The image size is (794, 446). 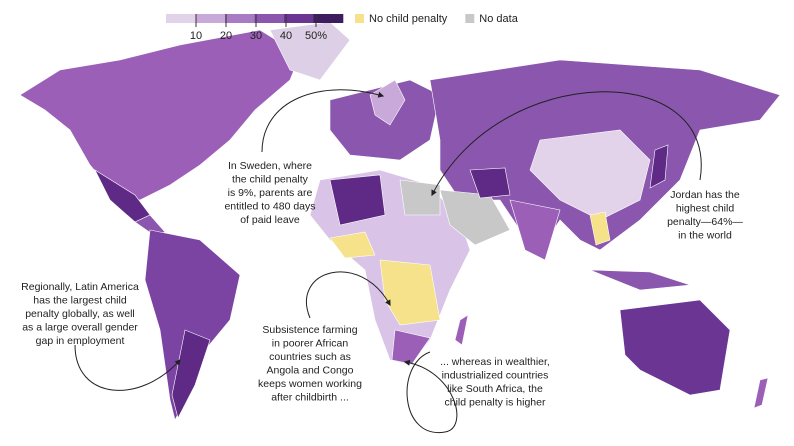 I want to click on annotation-line: child penalty is higher, so click(x=495, y=402).